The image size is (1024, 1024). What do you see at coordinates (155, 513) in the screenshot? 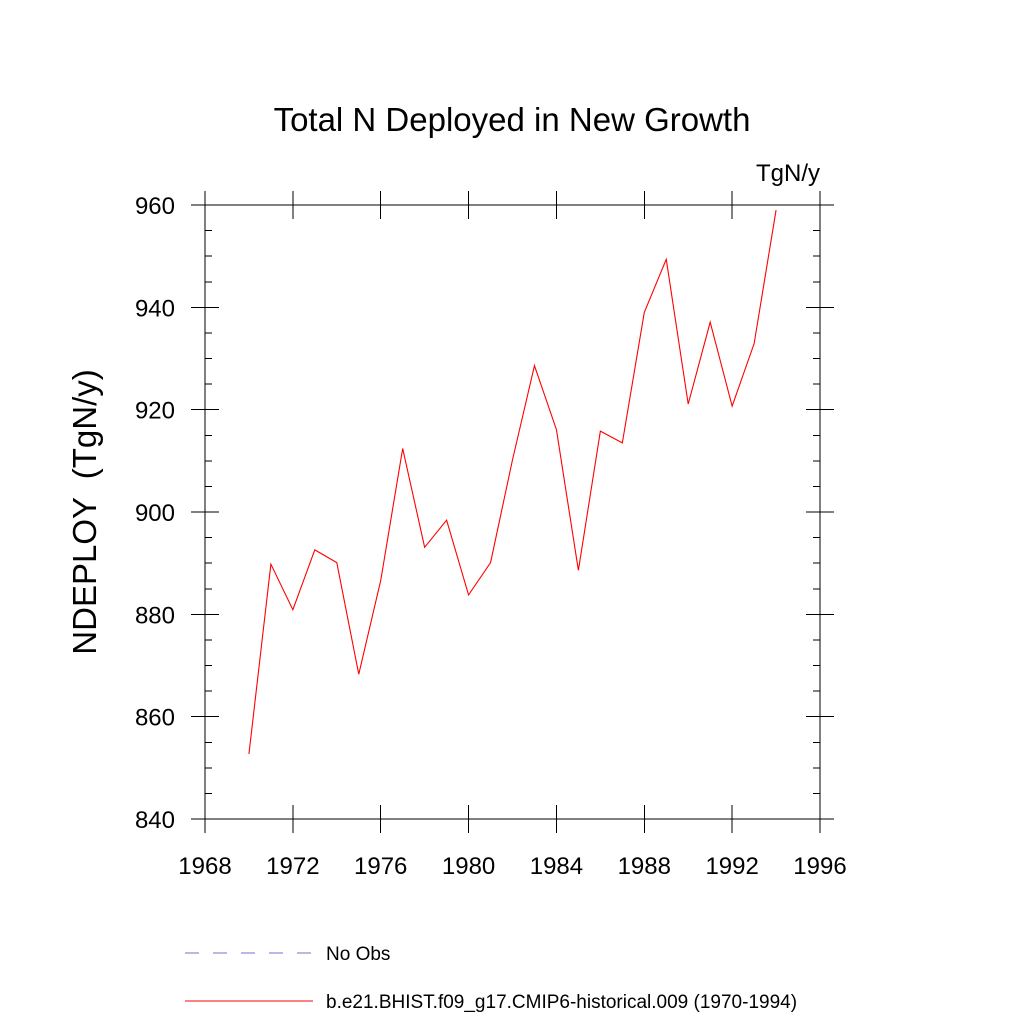
I see `y-tick-label: 900` at bounding box center [155, 513].